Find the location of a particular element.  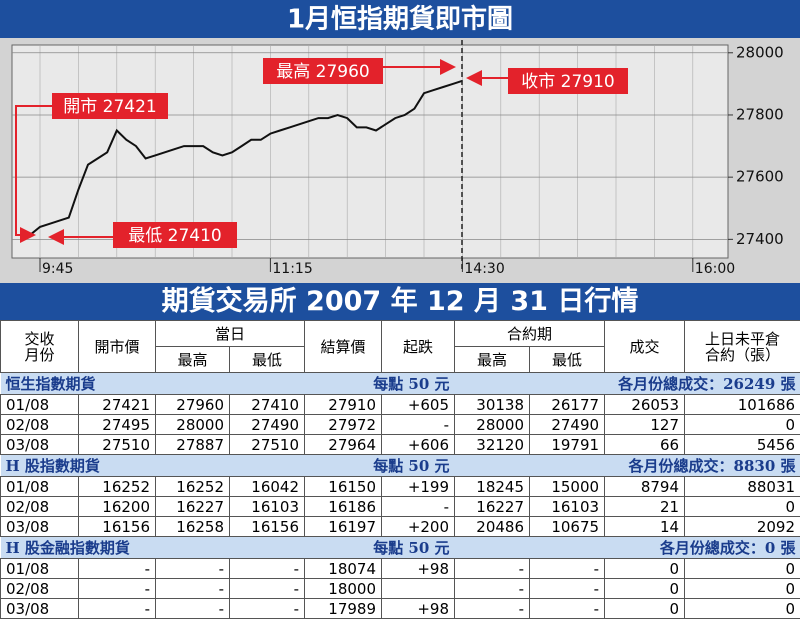

annotation-label: 開市 27421 is located at coordinates (109, 107).